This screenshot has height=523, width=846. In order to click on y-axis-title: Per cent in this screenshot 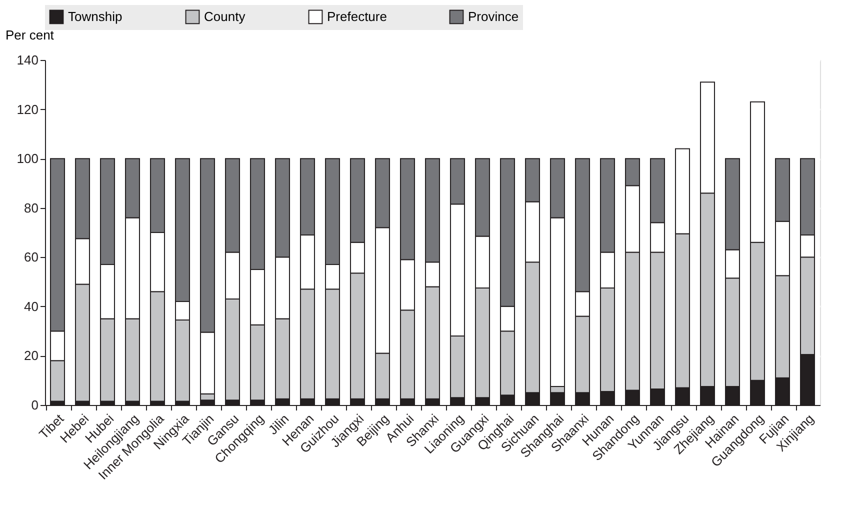, I will do `click(30, 35)`.